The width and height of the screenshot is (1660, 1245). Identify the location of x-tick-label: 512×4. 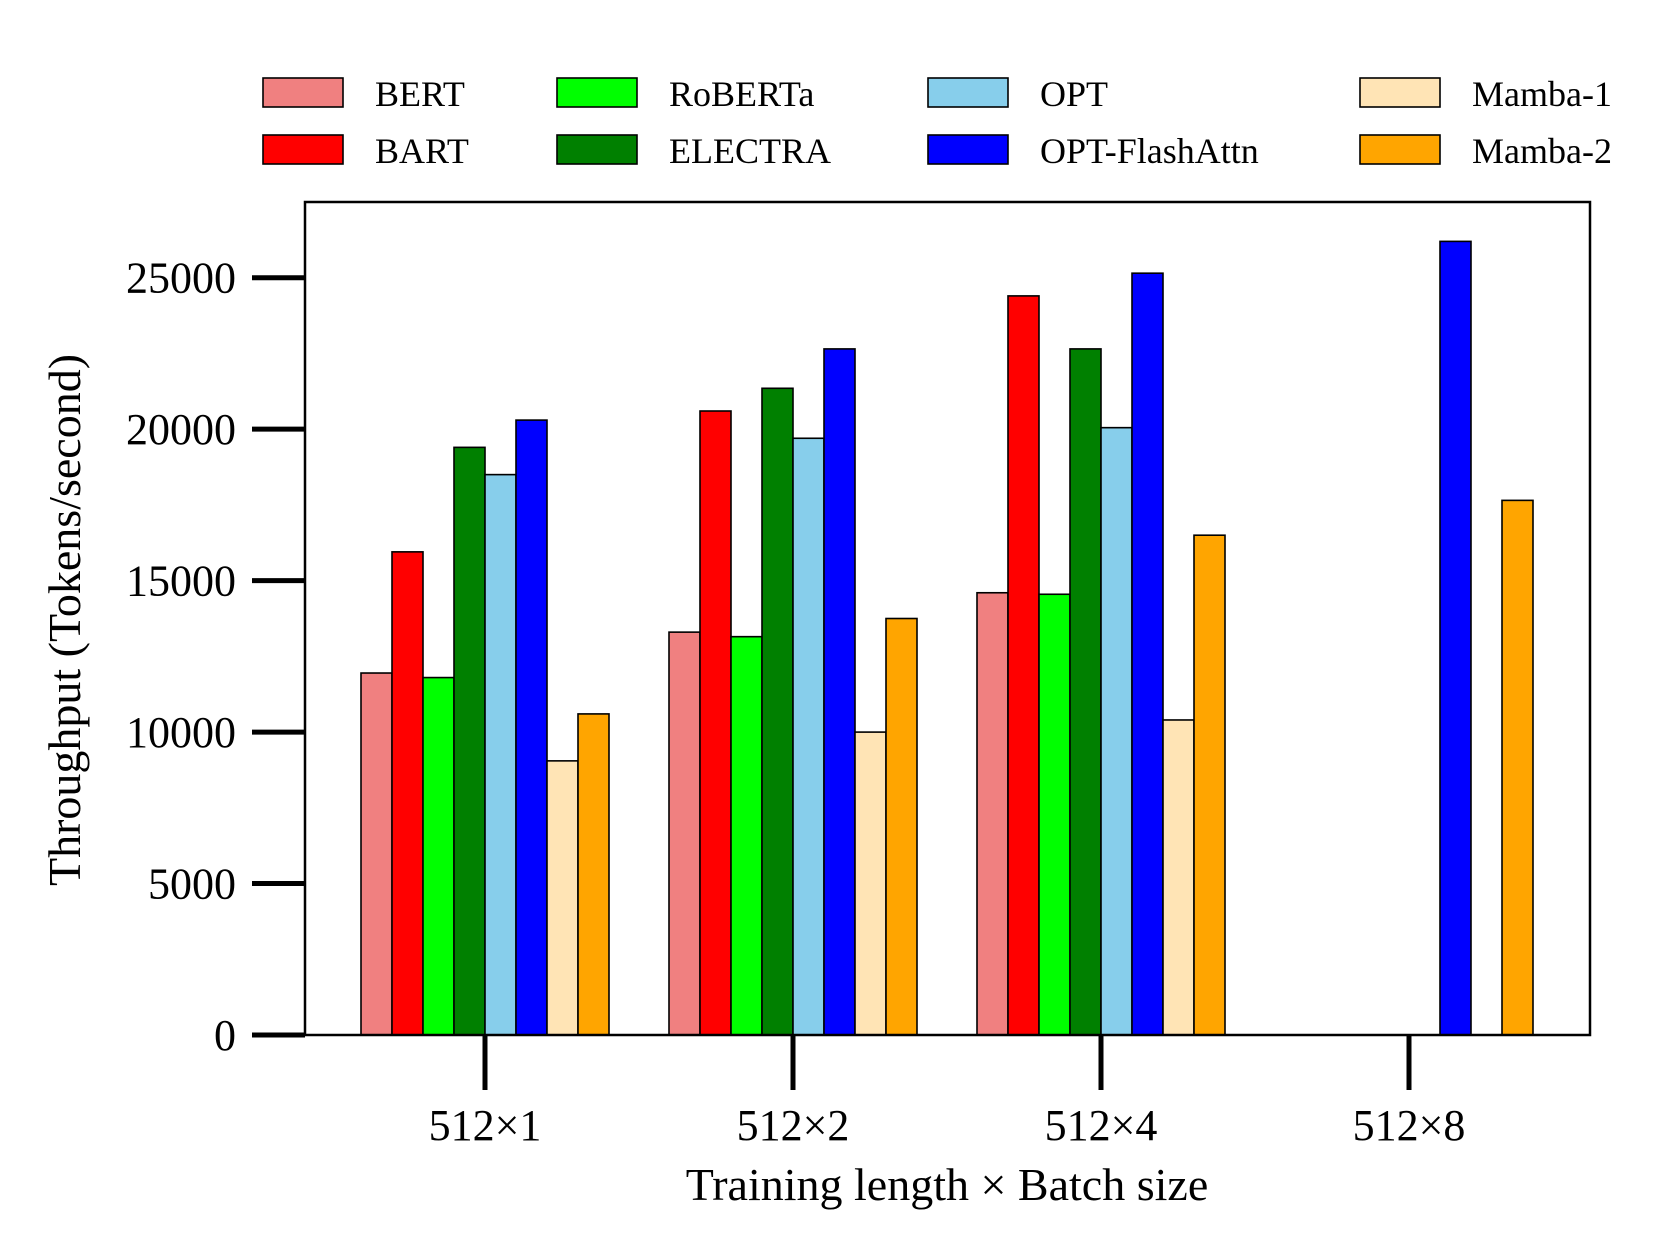
(1101, 1125).